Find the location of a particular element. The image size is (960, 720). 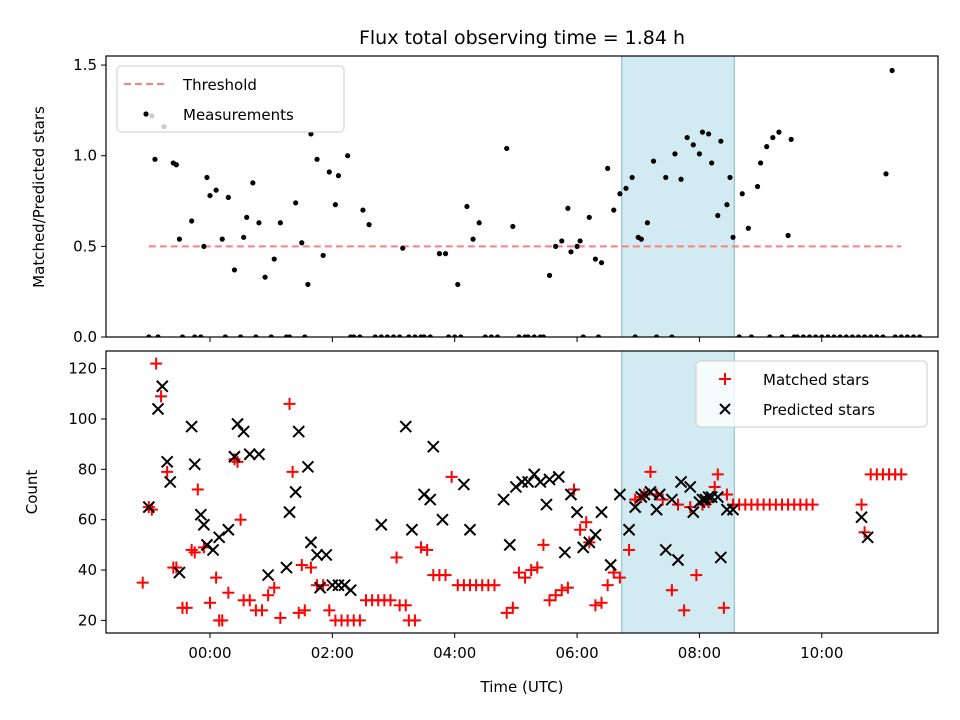

y-tick-label: 80 is located at coordinates (87, 469).